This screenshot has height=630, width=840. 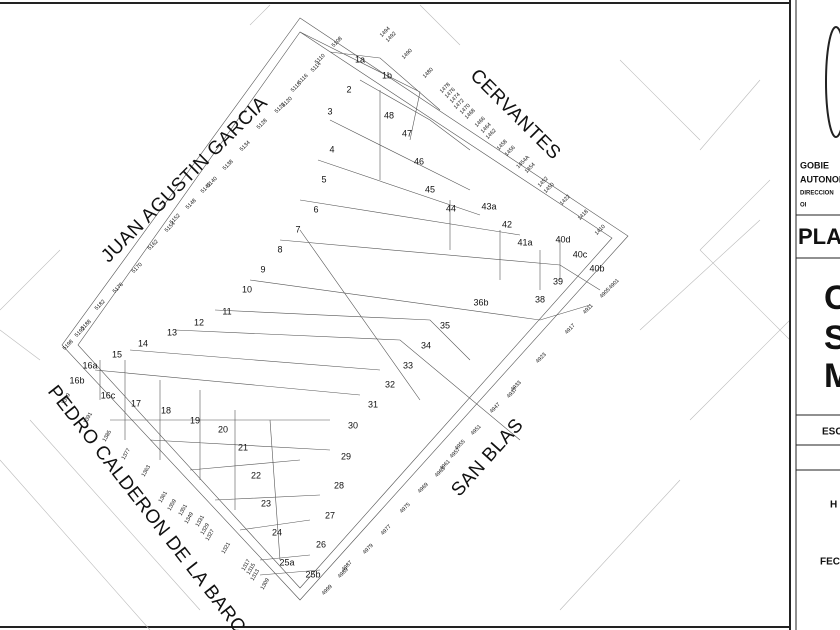 What do you see at coordinates (76, 380) in the screenshot?
I see `lot-number: 16b` at bounding box center [76, 380].